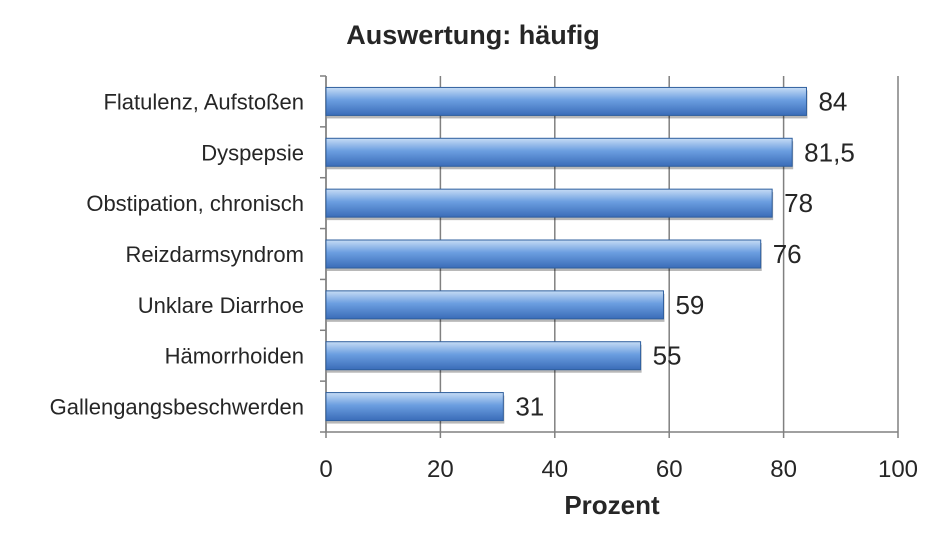  I want to click on x-tick-label-100: 100, so click(898, 469).